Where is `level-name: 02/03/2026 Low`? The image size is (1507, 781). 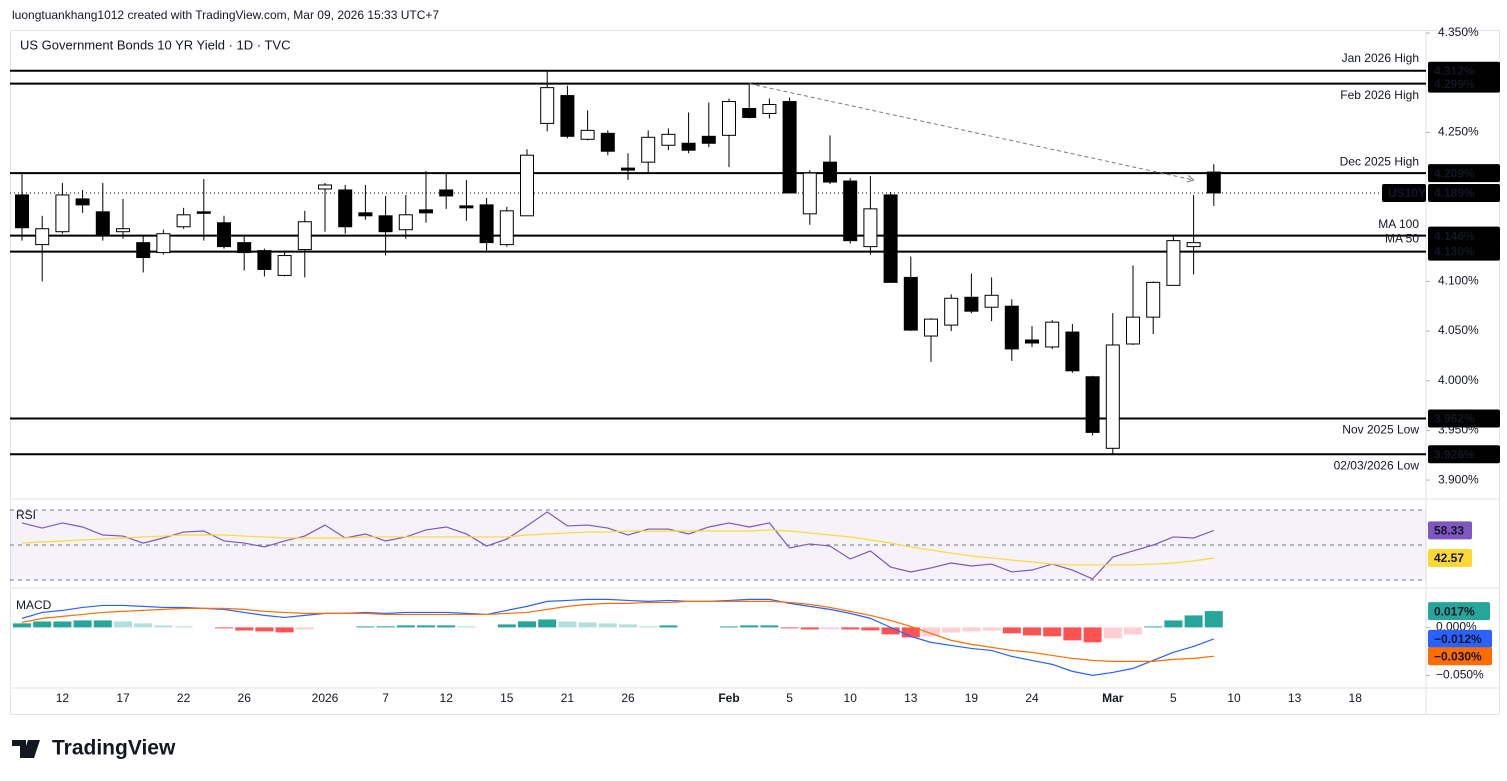 level-name: 02/03/2026 Low is located at coordinates (1377, 465).